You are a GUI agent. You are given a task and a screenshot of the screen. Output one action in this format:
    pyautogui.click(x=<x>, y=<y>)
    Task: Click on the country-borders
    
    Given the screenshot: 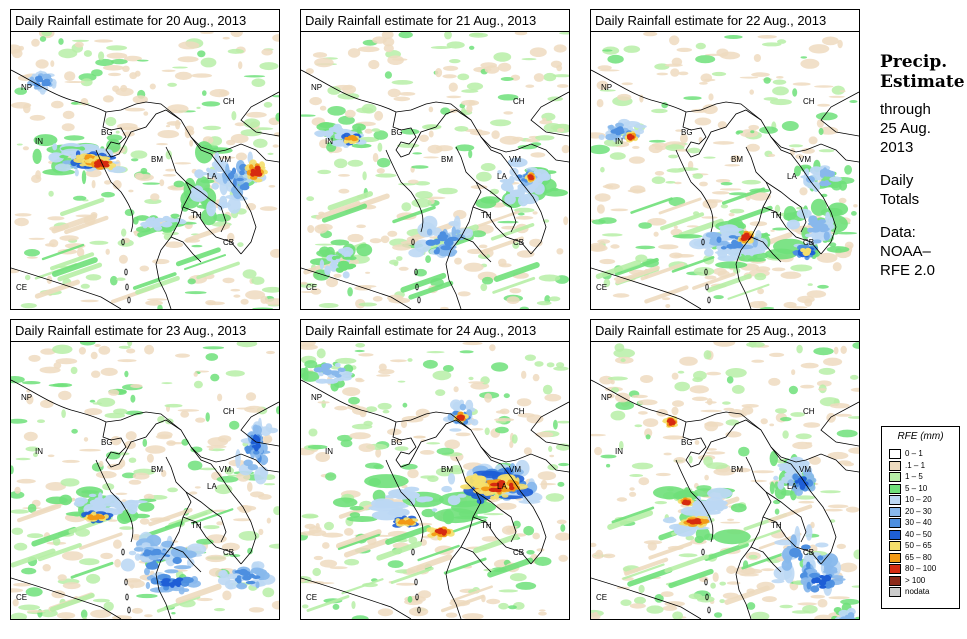 What is the action you would take?
    pyautogui.click(x=145, y=499)
    